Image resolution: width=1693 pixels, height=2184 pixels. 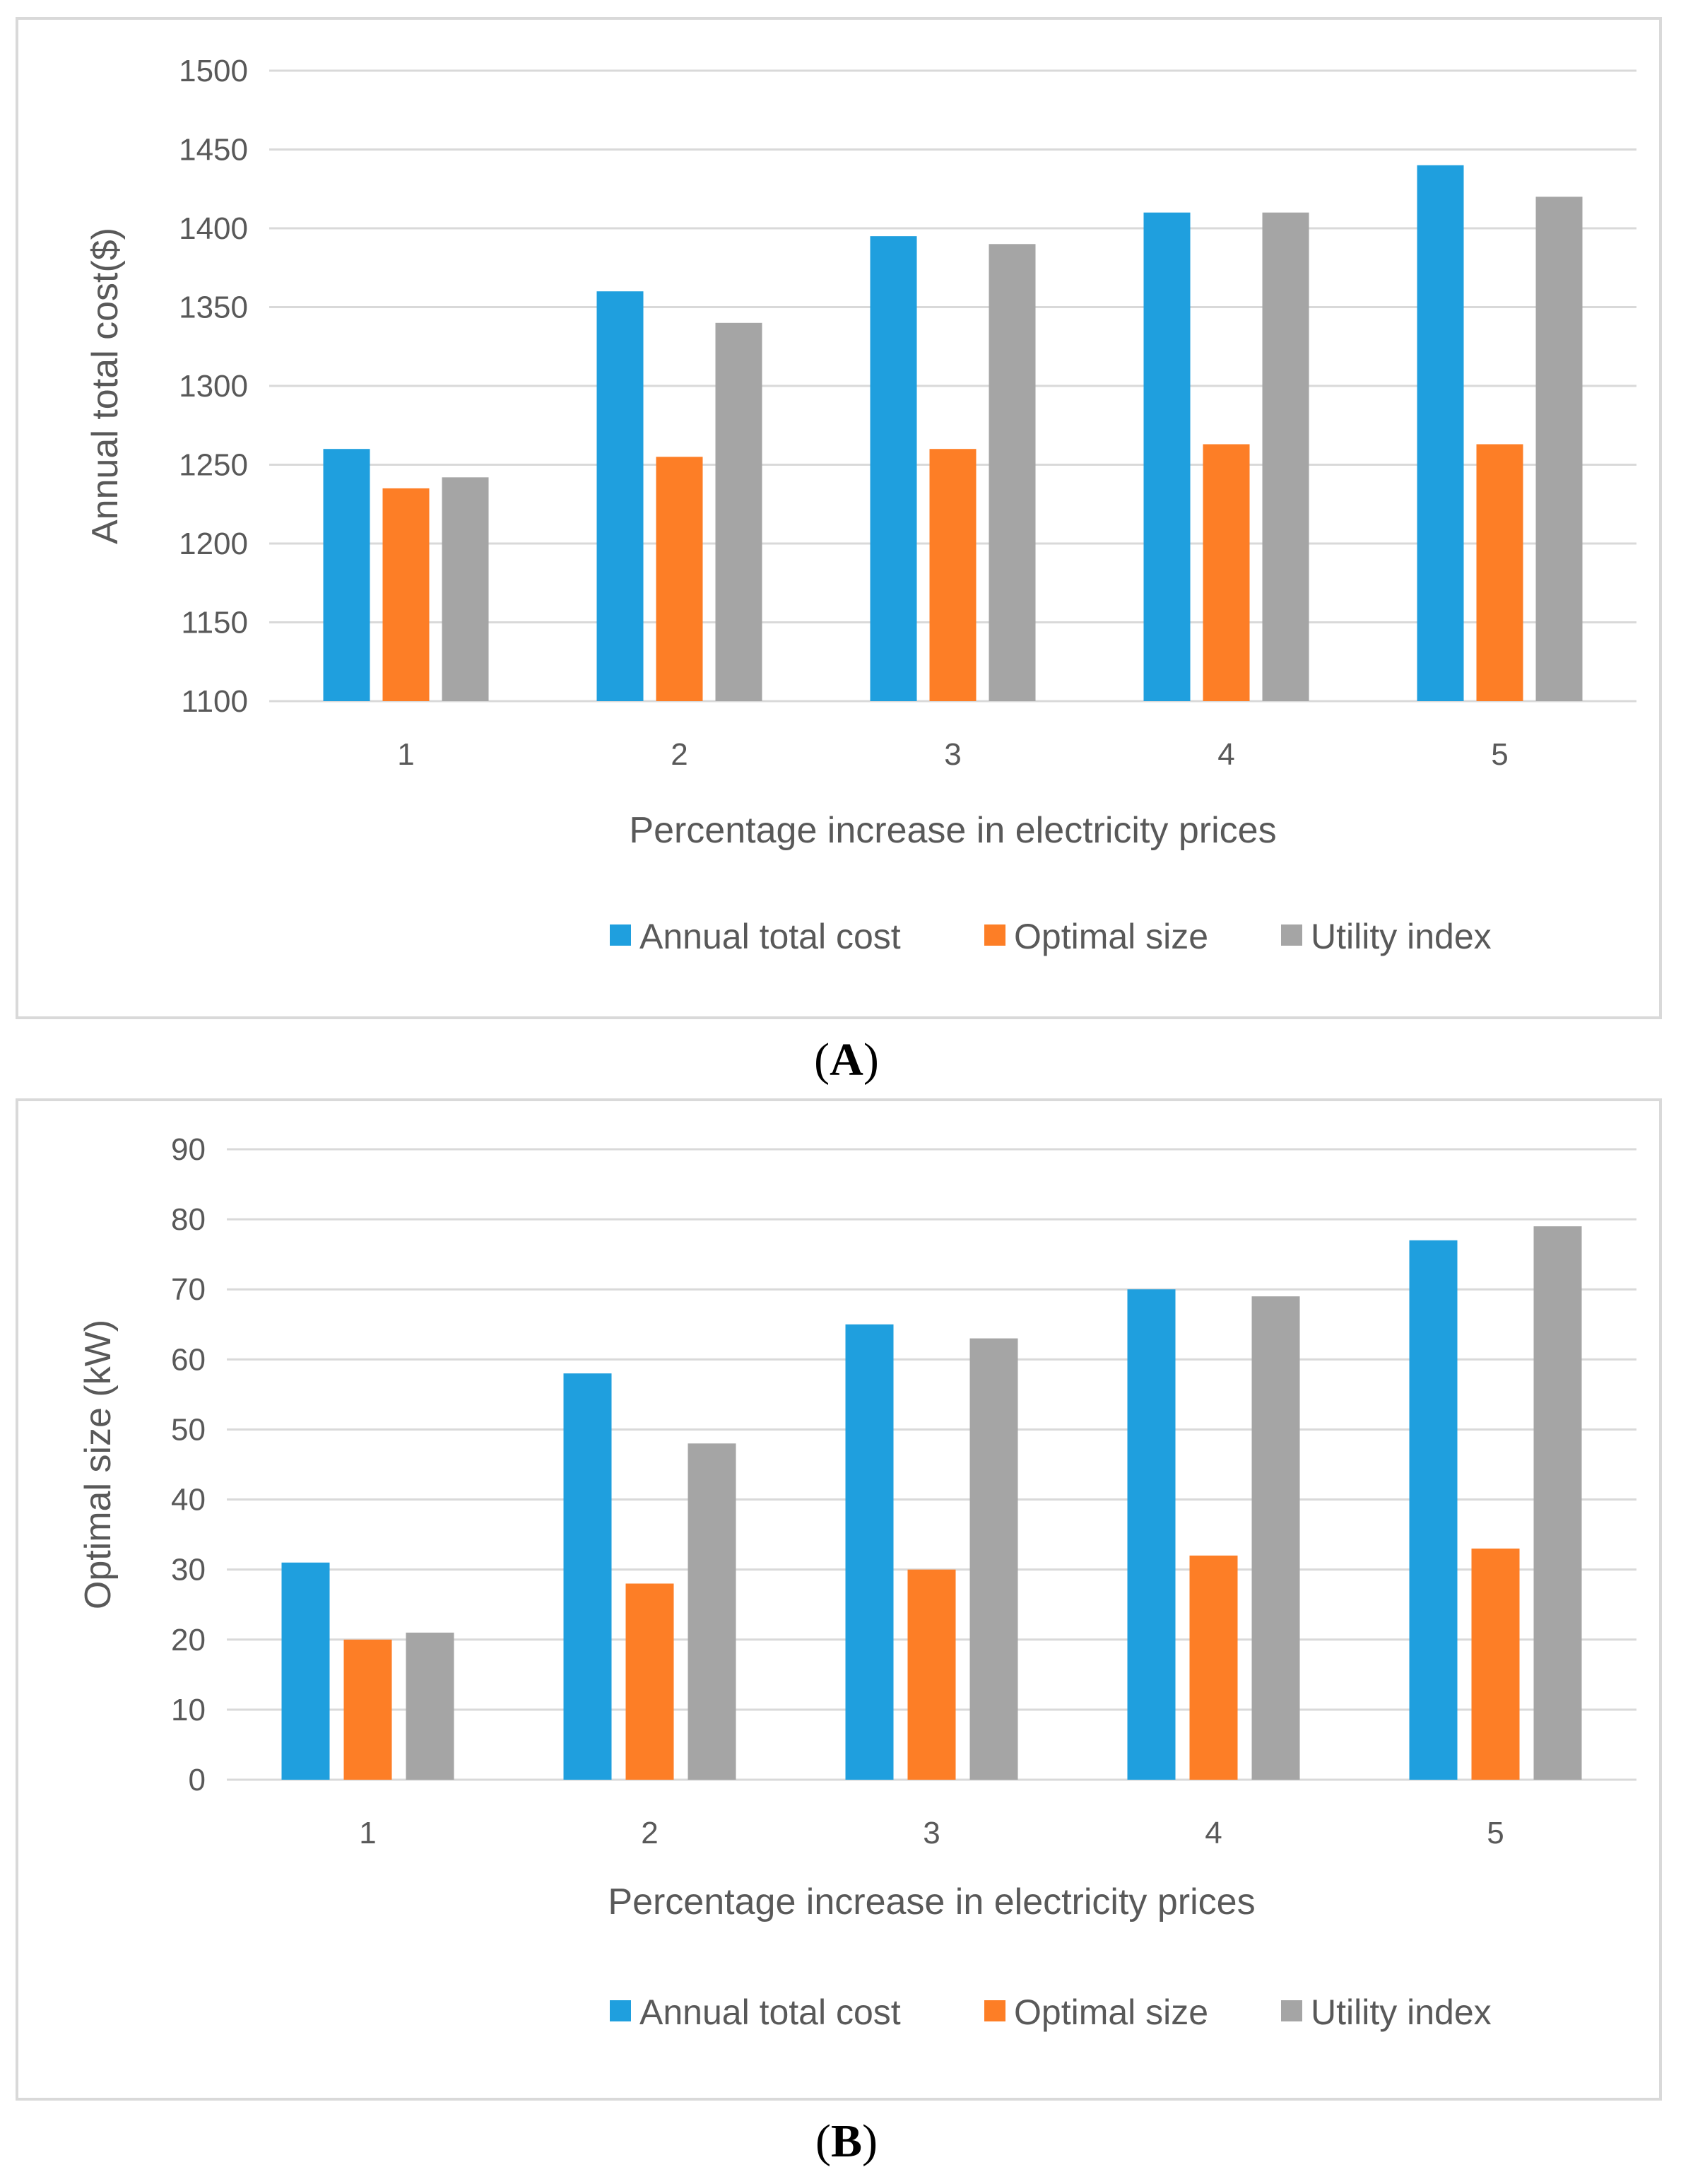 I want to click on y-tick-label: 50, so click(x=188, y=1430).